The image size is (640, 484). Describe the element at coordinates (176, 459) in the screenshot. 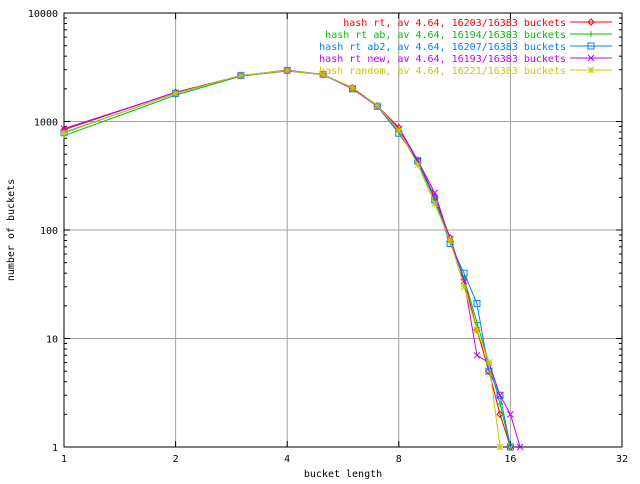

I see `x-tick-label: 2` at that location.